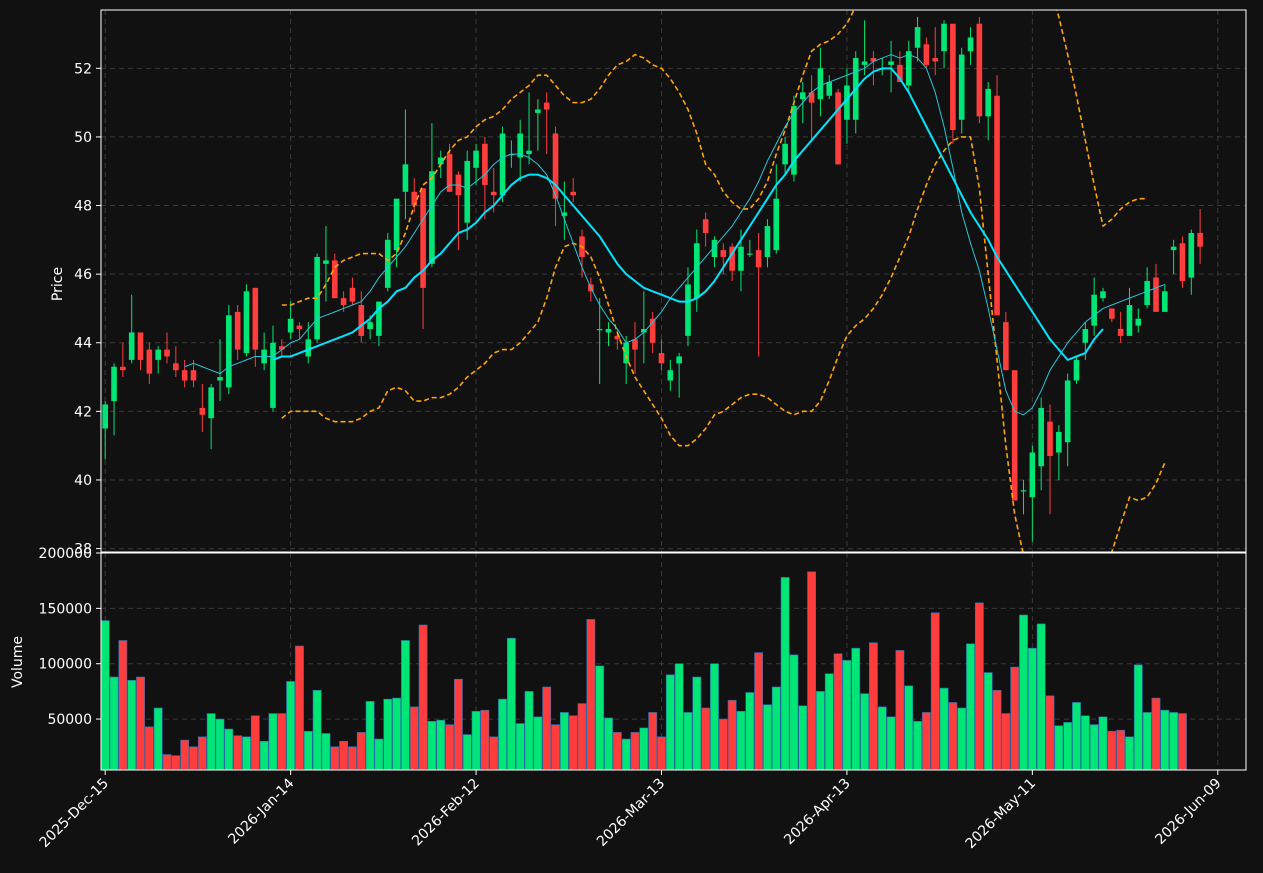 This screenshot has height=873, width=1263. What do you see at coordinates (83, 344) in the screenshot?
I see `price-tick-label: 44` at bounding box center [83, 344].